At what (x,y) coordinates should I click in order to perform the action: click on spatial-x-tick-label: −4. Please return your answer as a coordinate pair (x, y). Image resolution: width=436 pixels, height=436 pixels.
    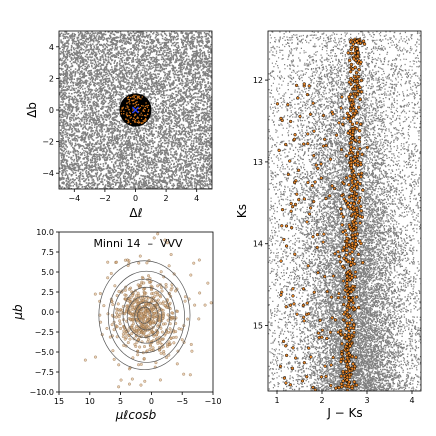
    Looking at the image, I should click on (74, 198).